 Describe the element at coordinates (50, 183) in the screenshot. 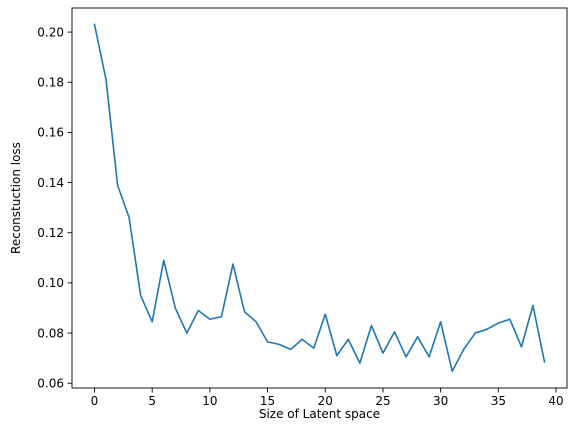

I see `y-tick-label: 0.14` at that location.